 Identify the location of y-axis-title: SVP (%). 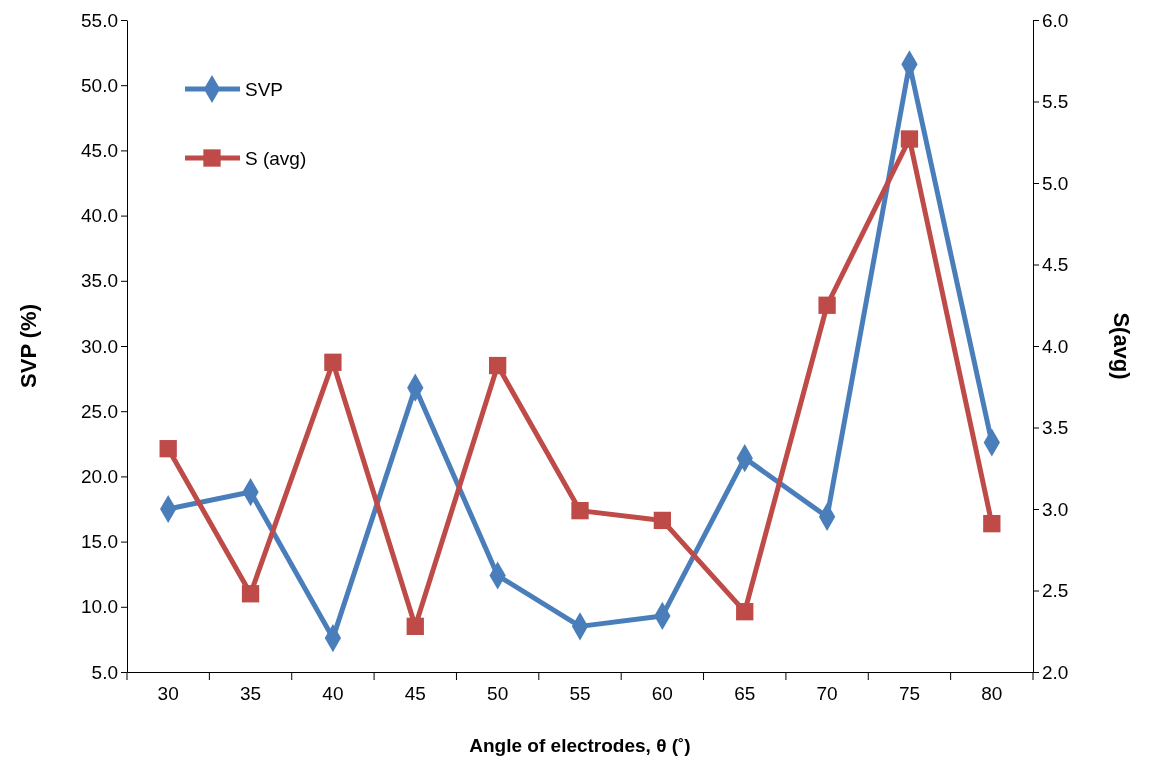
(28, 346).